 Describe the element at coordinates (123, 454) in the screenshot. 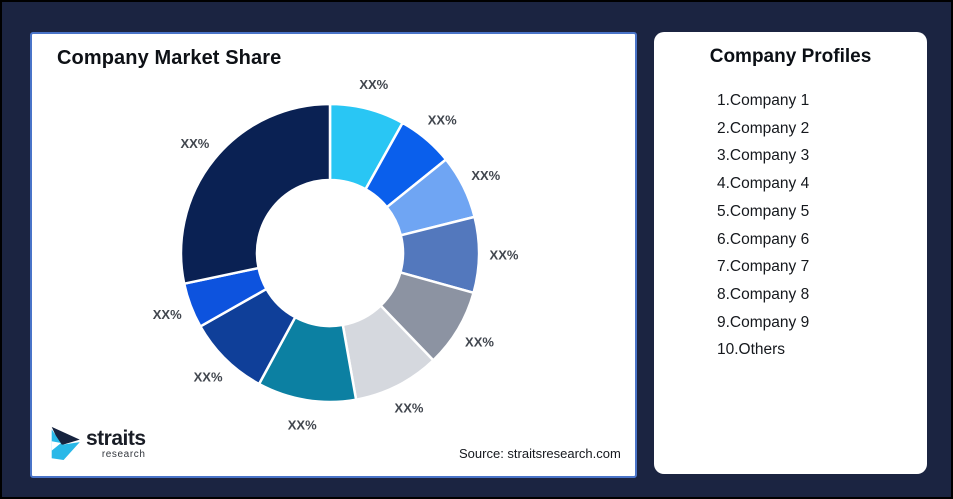

I see `logo-sub-text: research` at that location.